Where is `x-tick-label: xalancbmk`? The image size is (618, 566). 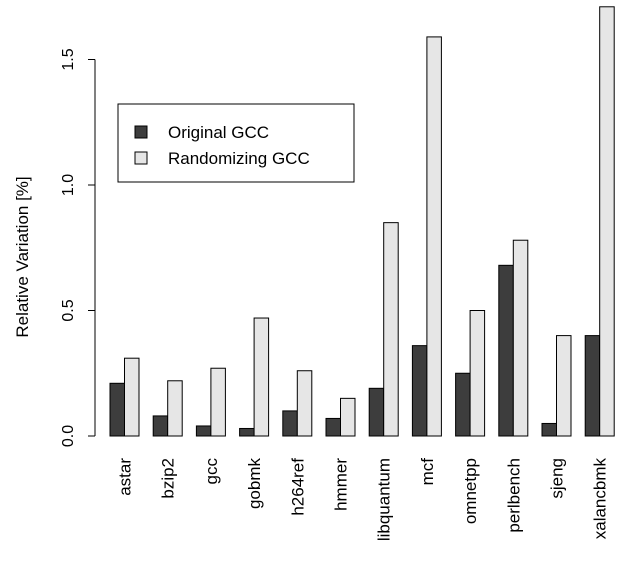 x-tick-label: xalancbmk is located at coordinates (600, 499).